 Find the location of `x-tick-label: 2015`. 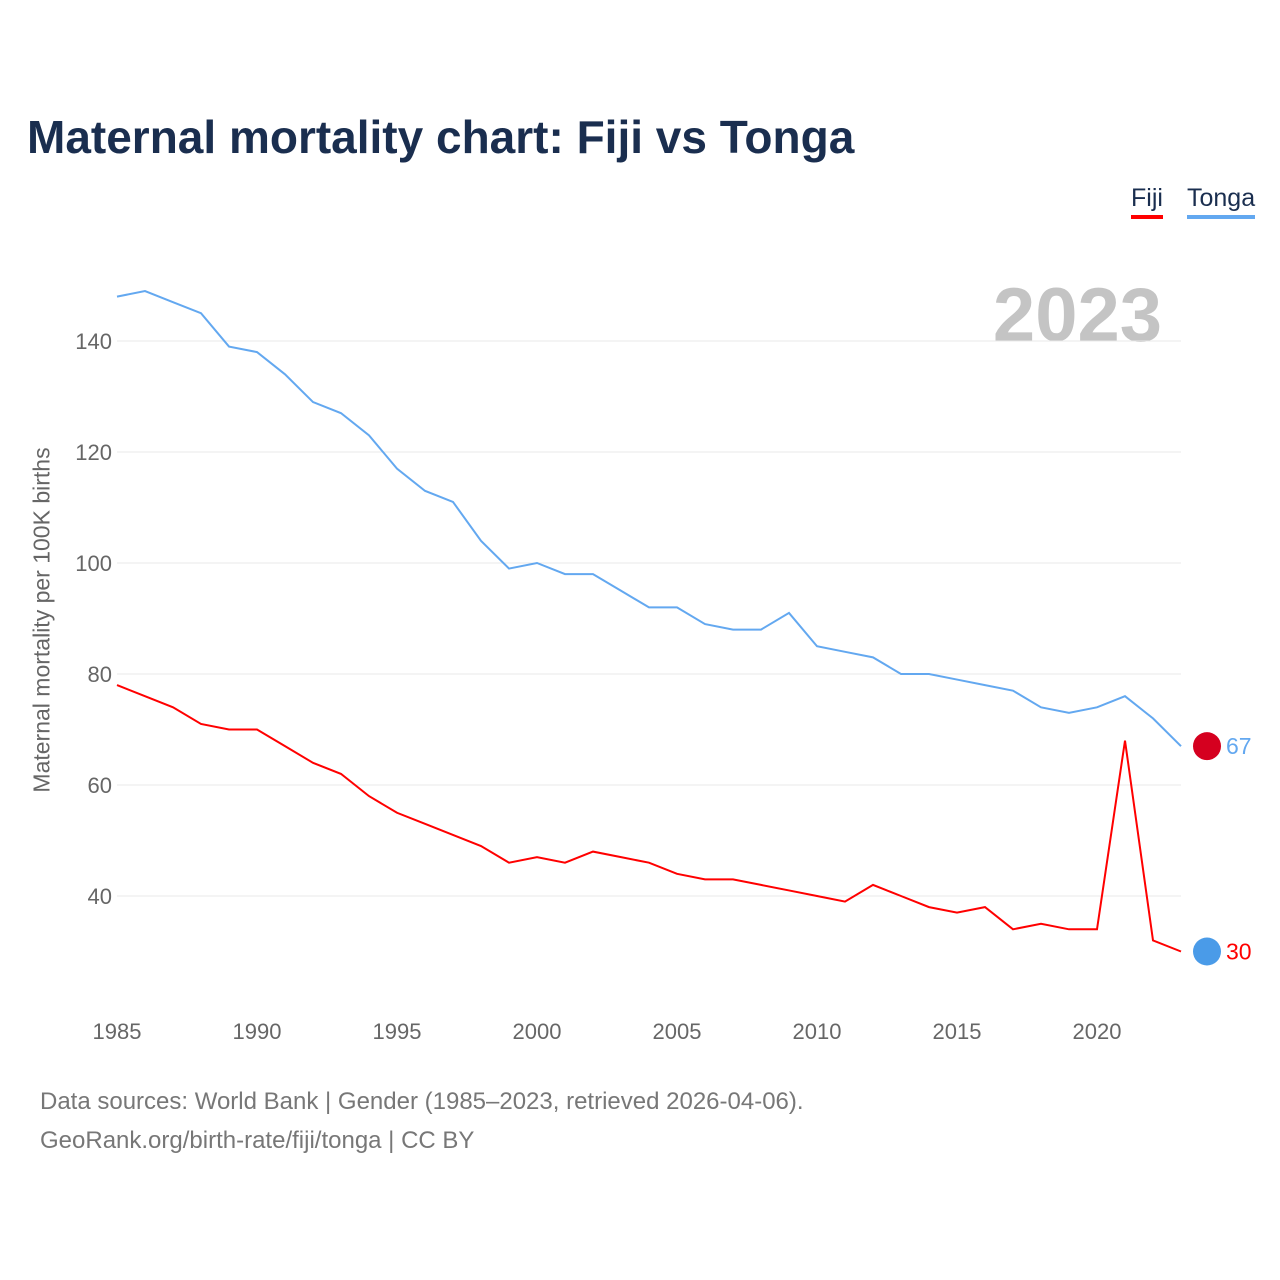

x-tick-label: 2015 is located at coordinates (957, 1031).